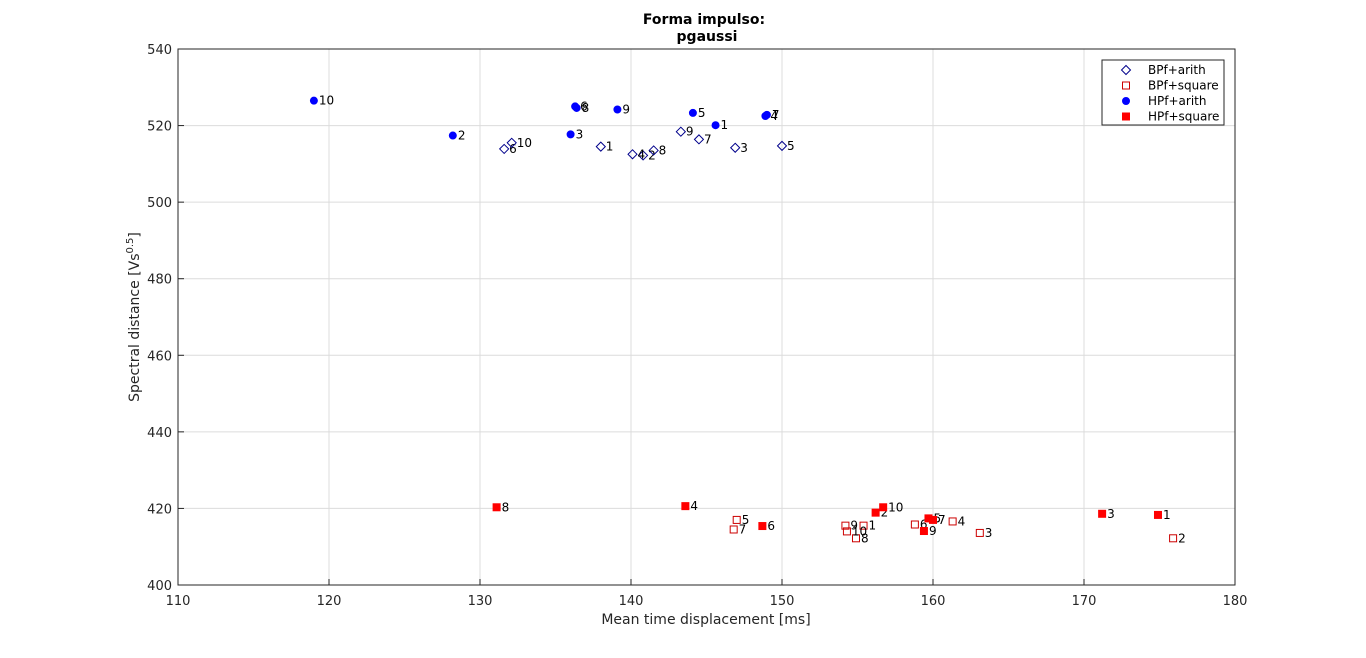  I want to click on x-tick-label: 150, so click(782, 601).